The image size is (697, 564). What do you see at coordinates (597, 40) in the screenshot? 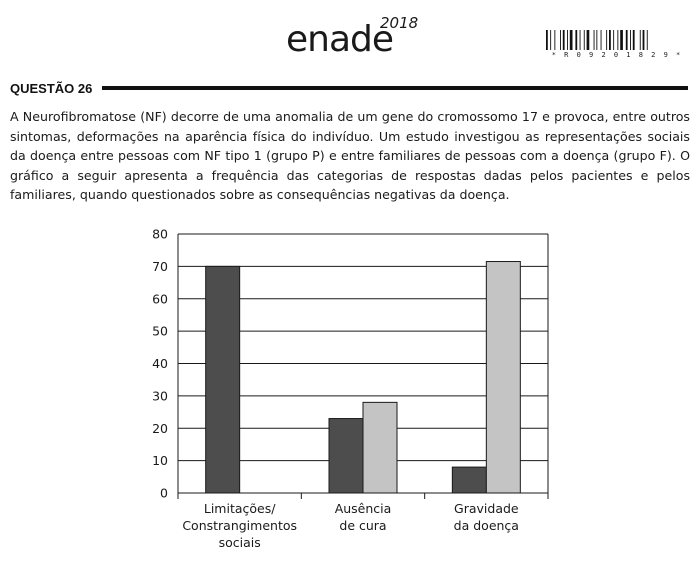
I see `barcode` at bounding box center [597, 40].